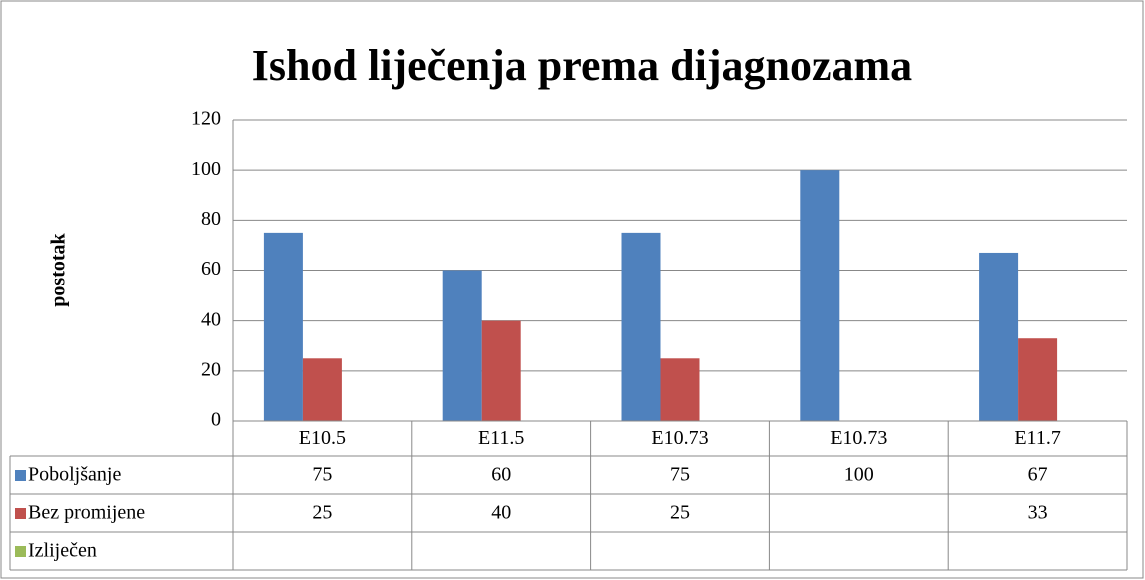 This screenshot has height=580, width=1145. I want to click on y-tick-label: 20, so click(211, 369).